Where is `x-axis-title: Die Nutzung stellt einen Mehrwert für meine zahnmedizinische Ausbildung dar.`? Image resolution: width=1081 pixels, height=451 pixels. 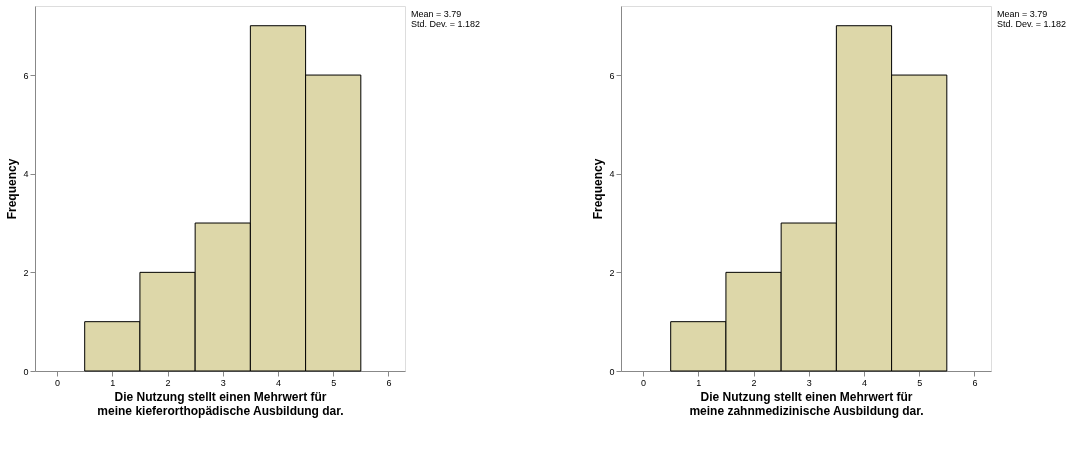
x-axis-title: Die Nutzung stellt einen Mehrwert für meine zahnmedizinische Ausbildung dar. is located at coordinates (806, 403).